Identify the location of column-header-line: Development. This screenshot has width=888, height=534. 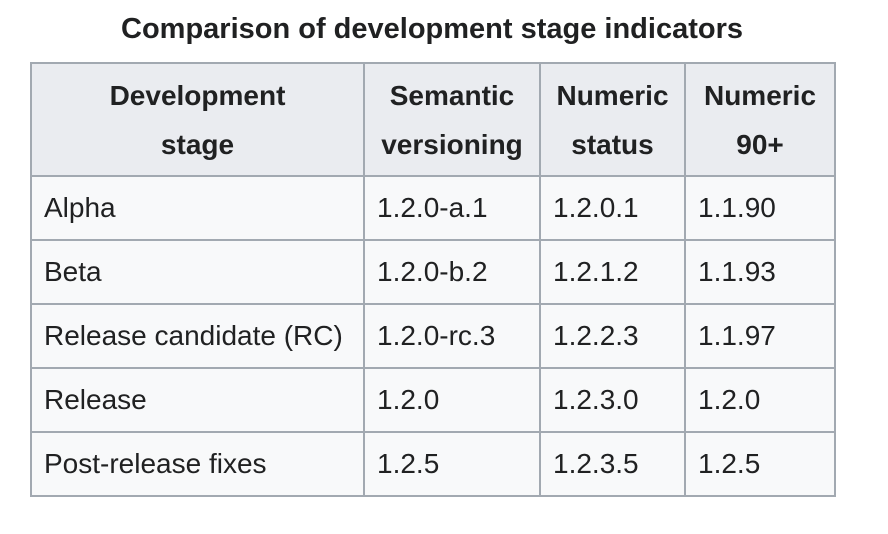
(197, 95).